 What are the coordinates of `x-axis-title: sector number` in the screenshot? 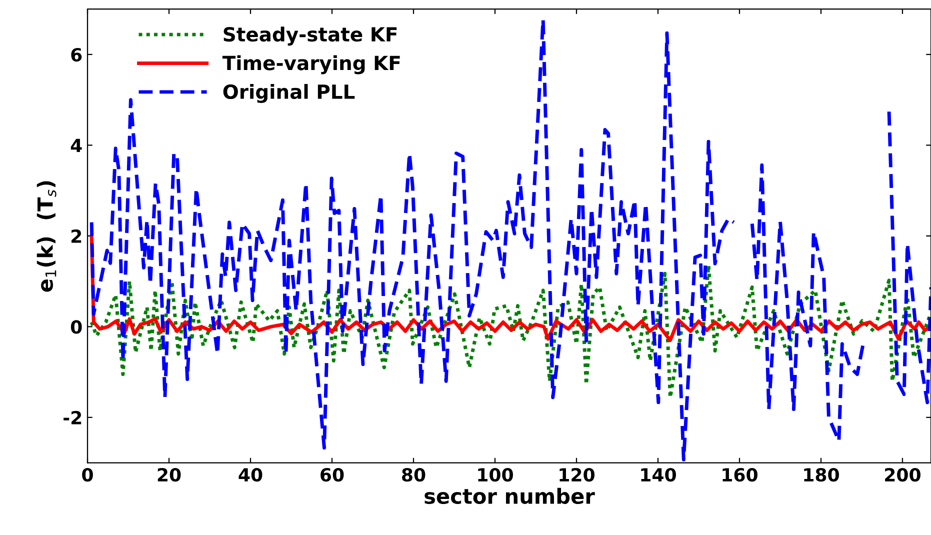 It's located at (509, 496).